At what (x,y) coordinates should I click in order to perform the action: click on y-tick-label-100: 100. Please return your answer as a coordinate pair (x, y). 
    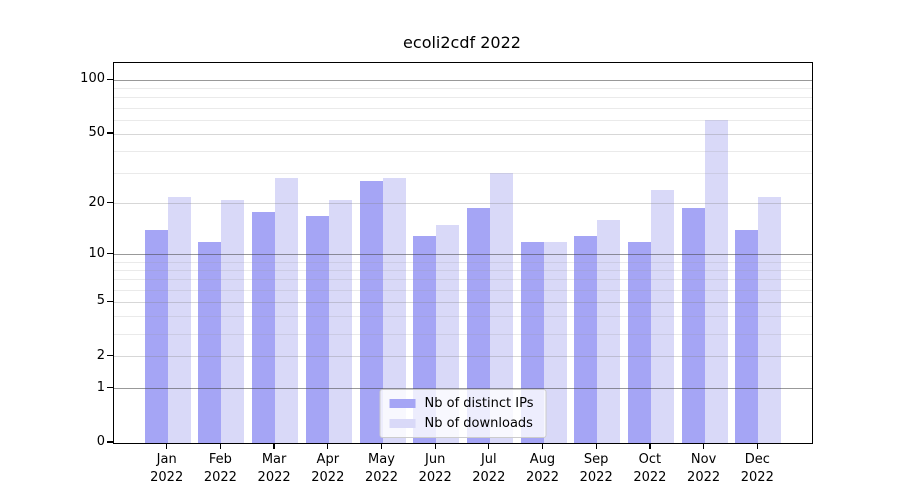
    Looking at the image, I should click on (92, 79).